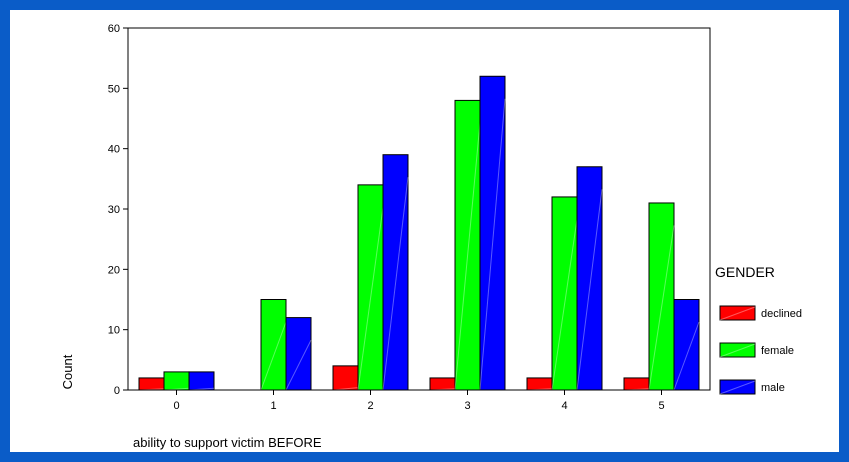 This screenshot has width=849, height=462. What do you see at coordinates (773, 388) in the screenshot?
I see `legend-label: male` at bounding box center [773, 388].